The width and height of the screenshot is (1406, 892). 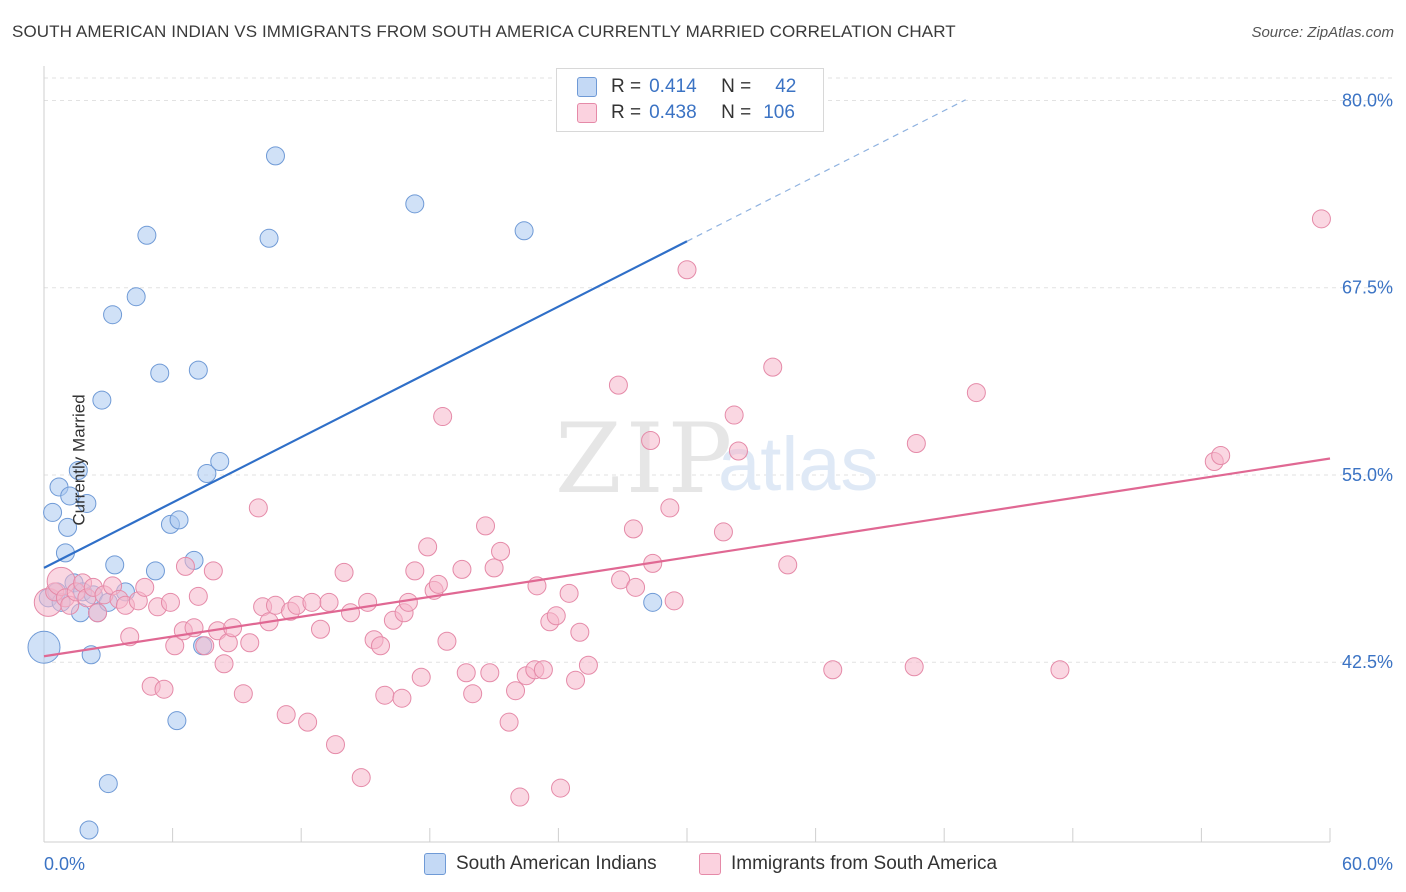 I want to click on bottom-legend-label-blue: South American Indians, so click(x=556, y=863).